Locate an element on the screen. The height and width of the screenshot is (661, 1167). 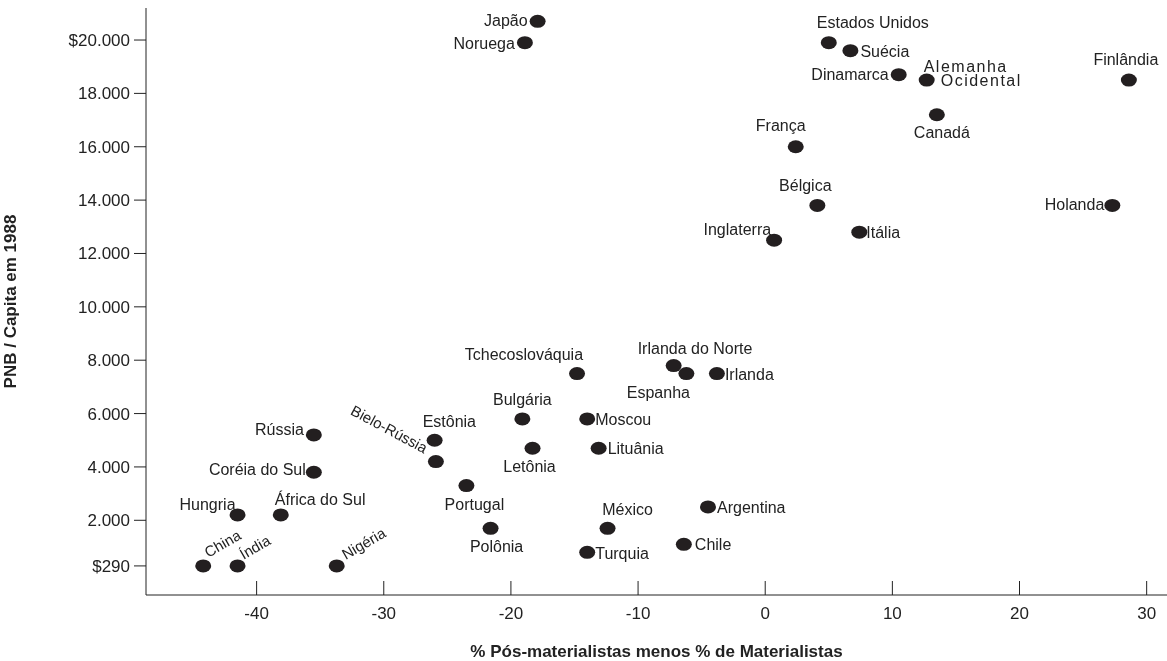
annotation: Irlanda is located at coordinates (749, 374).